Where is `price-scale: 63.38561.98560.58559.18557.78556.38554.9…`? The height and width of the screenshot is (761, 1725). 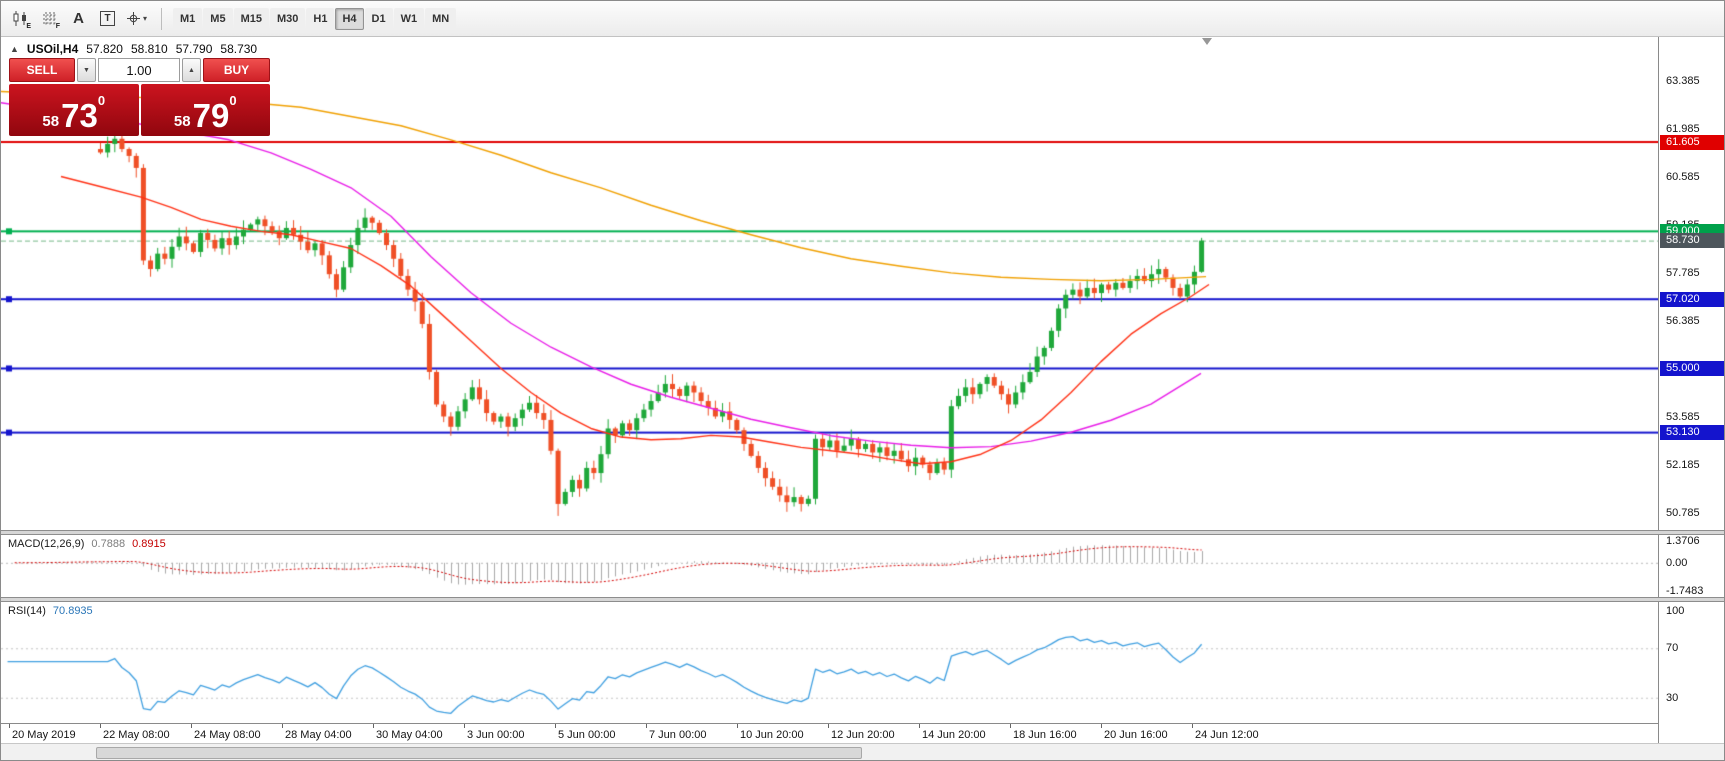 price-scale: 63.38561.98560.58559.18557.78556.38554.9… is located at coordinates (1691, 390).